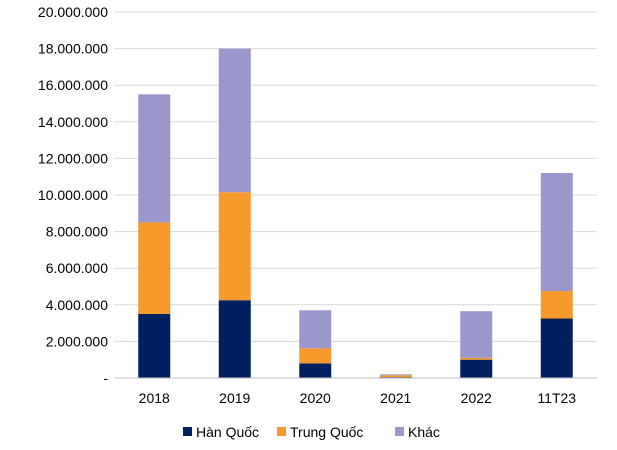 This screenshot has width=617, height=450. I want to click on bar-2019-trung-quốc, so click(234, 246).